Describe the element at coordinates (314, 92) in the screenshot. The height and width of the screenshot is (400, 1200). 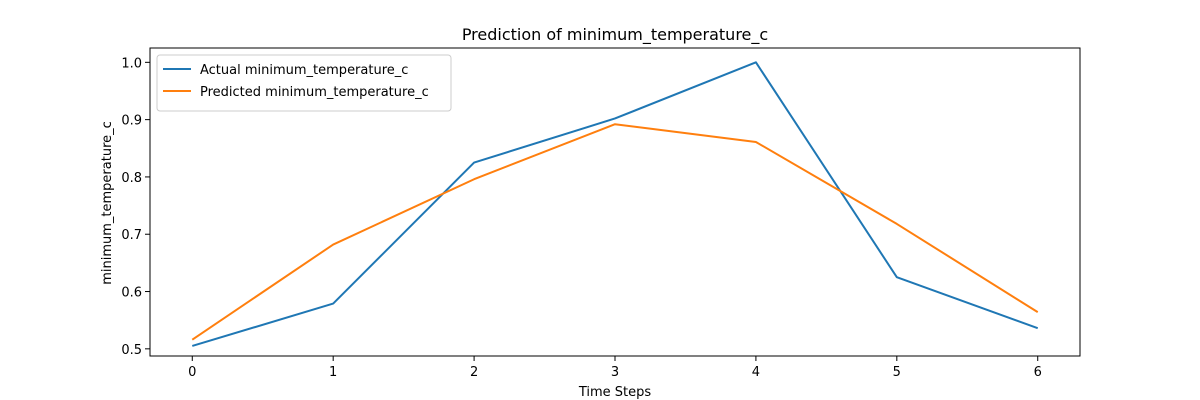
I see `legend-label-1: Predicted minimum_temperature_c` at that location.